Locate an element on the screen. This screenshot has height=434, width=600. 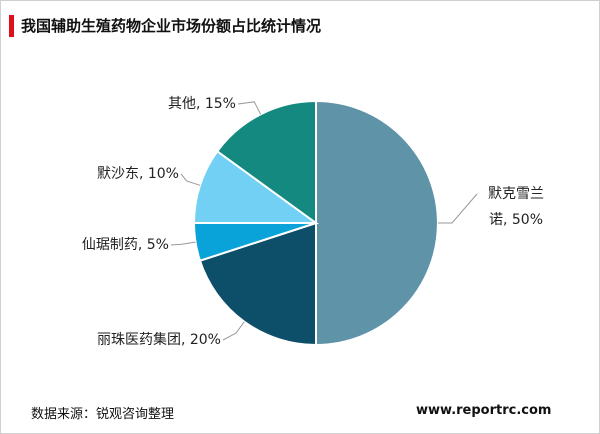
data-label: 其他, 15% is located at coordinates (201, 104).